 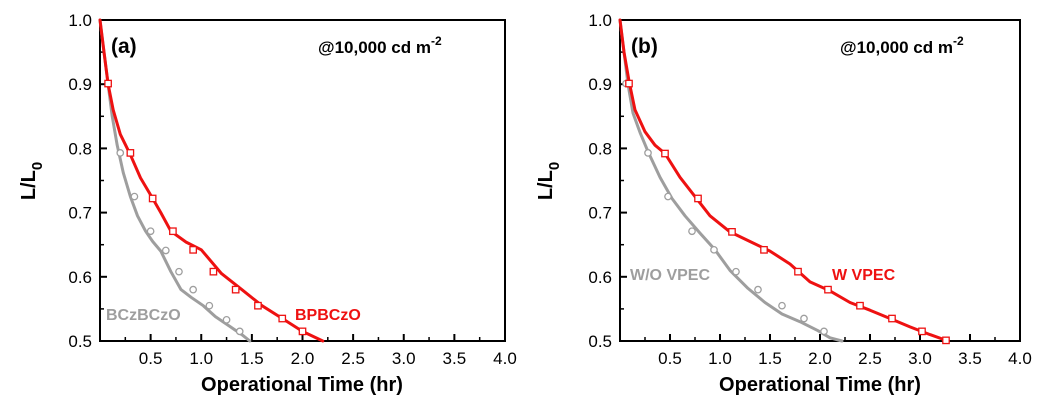 What do you see at coordinates (143, 315) in the screenshot?
I see `series-label-bczbczo: BCzBCzO` at bounding box center [143, 315].